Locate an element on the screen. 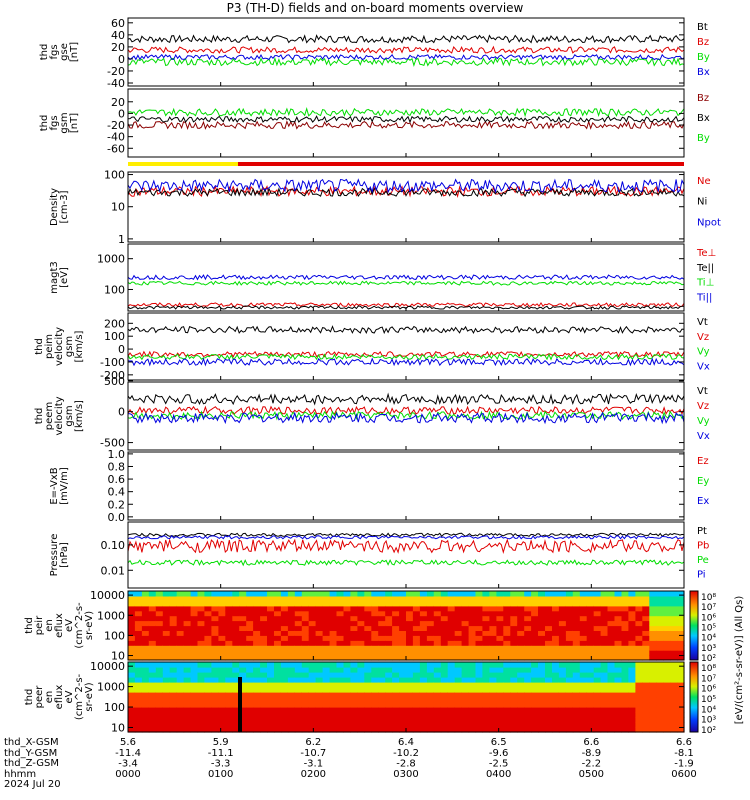 The height and width of the screenshot is (800, 750). y-label-line: peer is located at coordinates (39, 697).